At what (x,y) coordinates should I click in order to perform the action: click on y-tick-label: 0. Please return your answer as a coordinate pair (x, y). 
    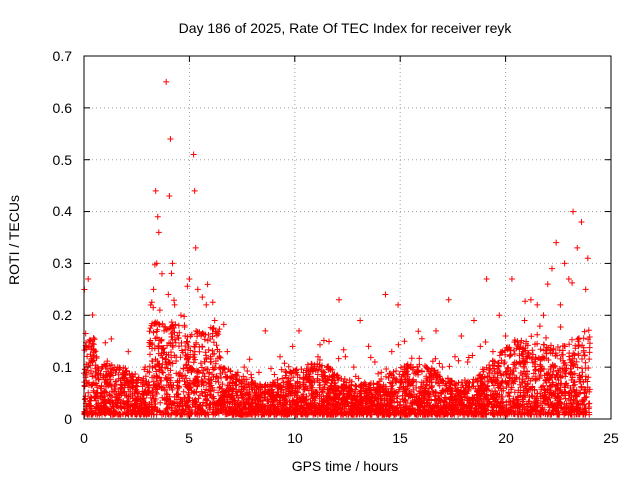
    Looking at the image, I should click on (68, 419).